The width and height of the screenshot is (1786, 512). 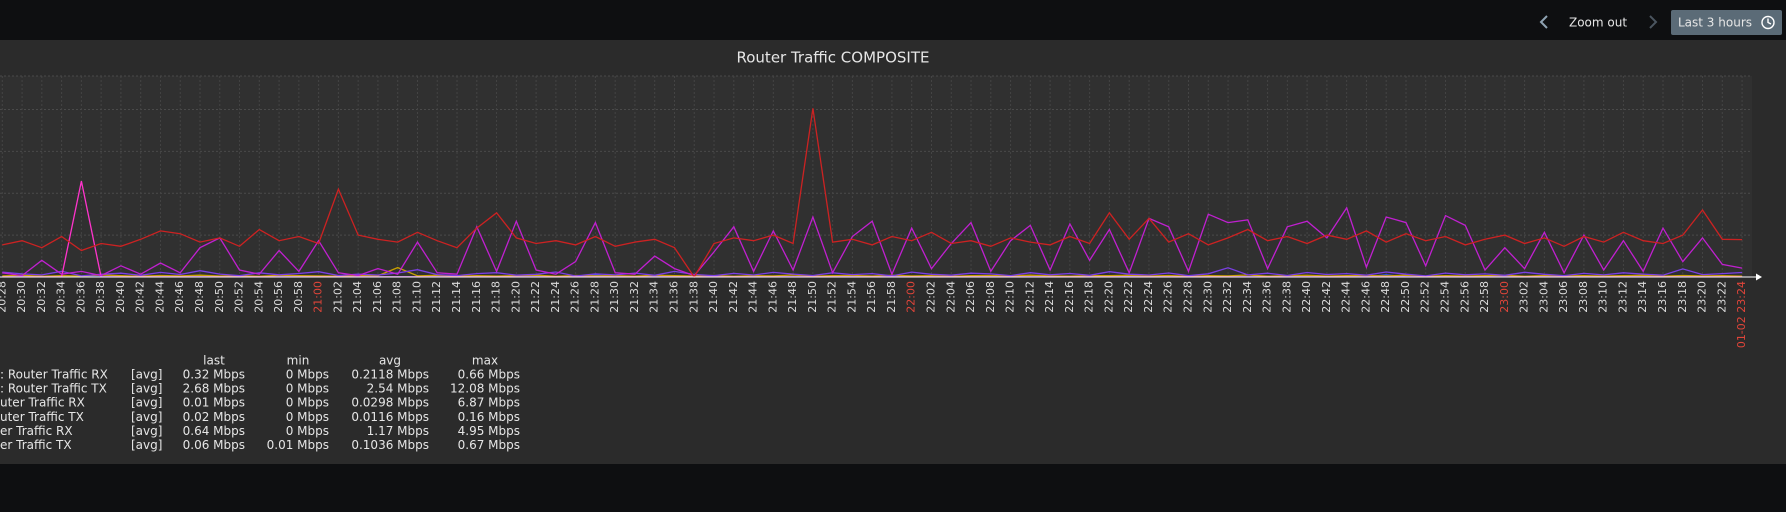 What do you see at coordinates (80, 297) in the screenshot?
I see `x-tick-label: 20:36` at bounding box center [80, 297].